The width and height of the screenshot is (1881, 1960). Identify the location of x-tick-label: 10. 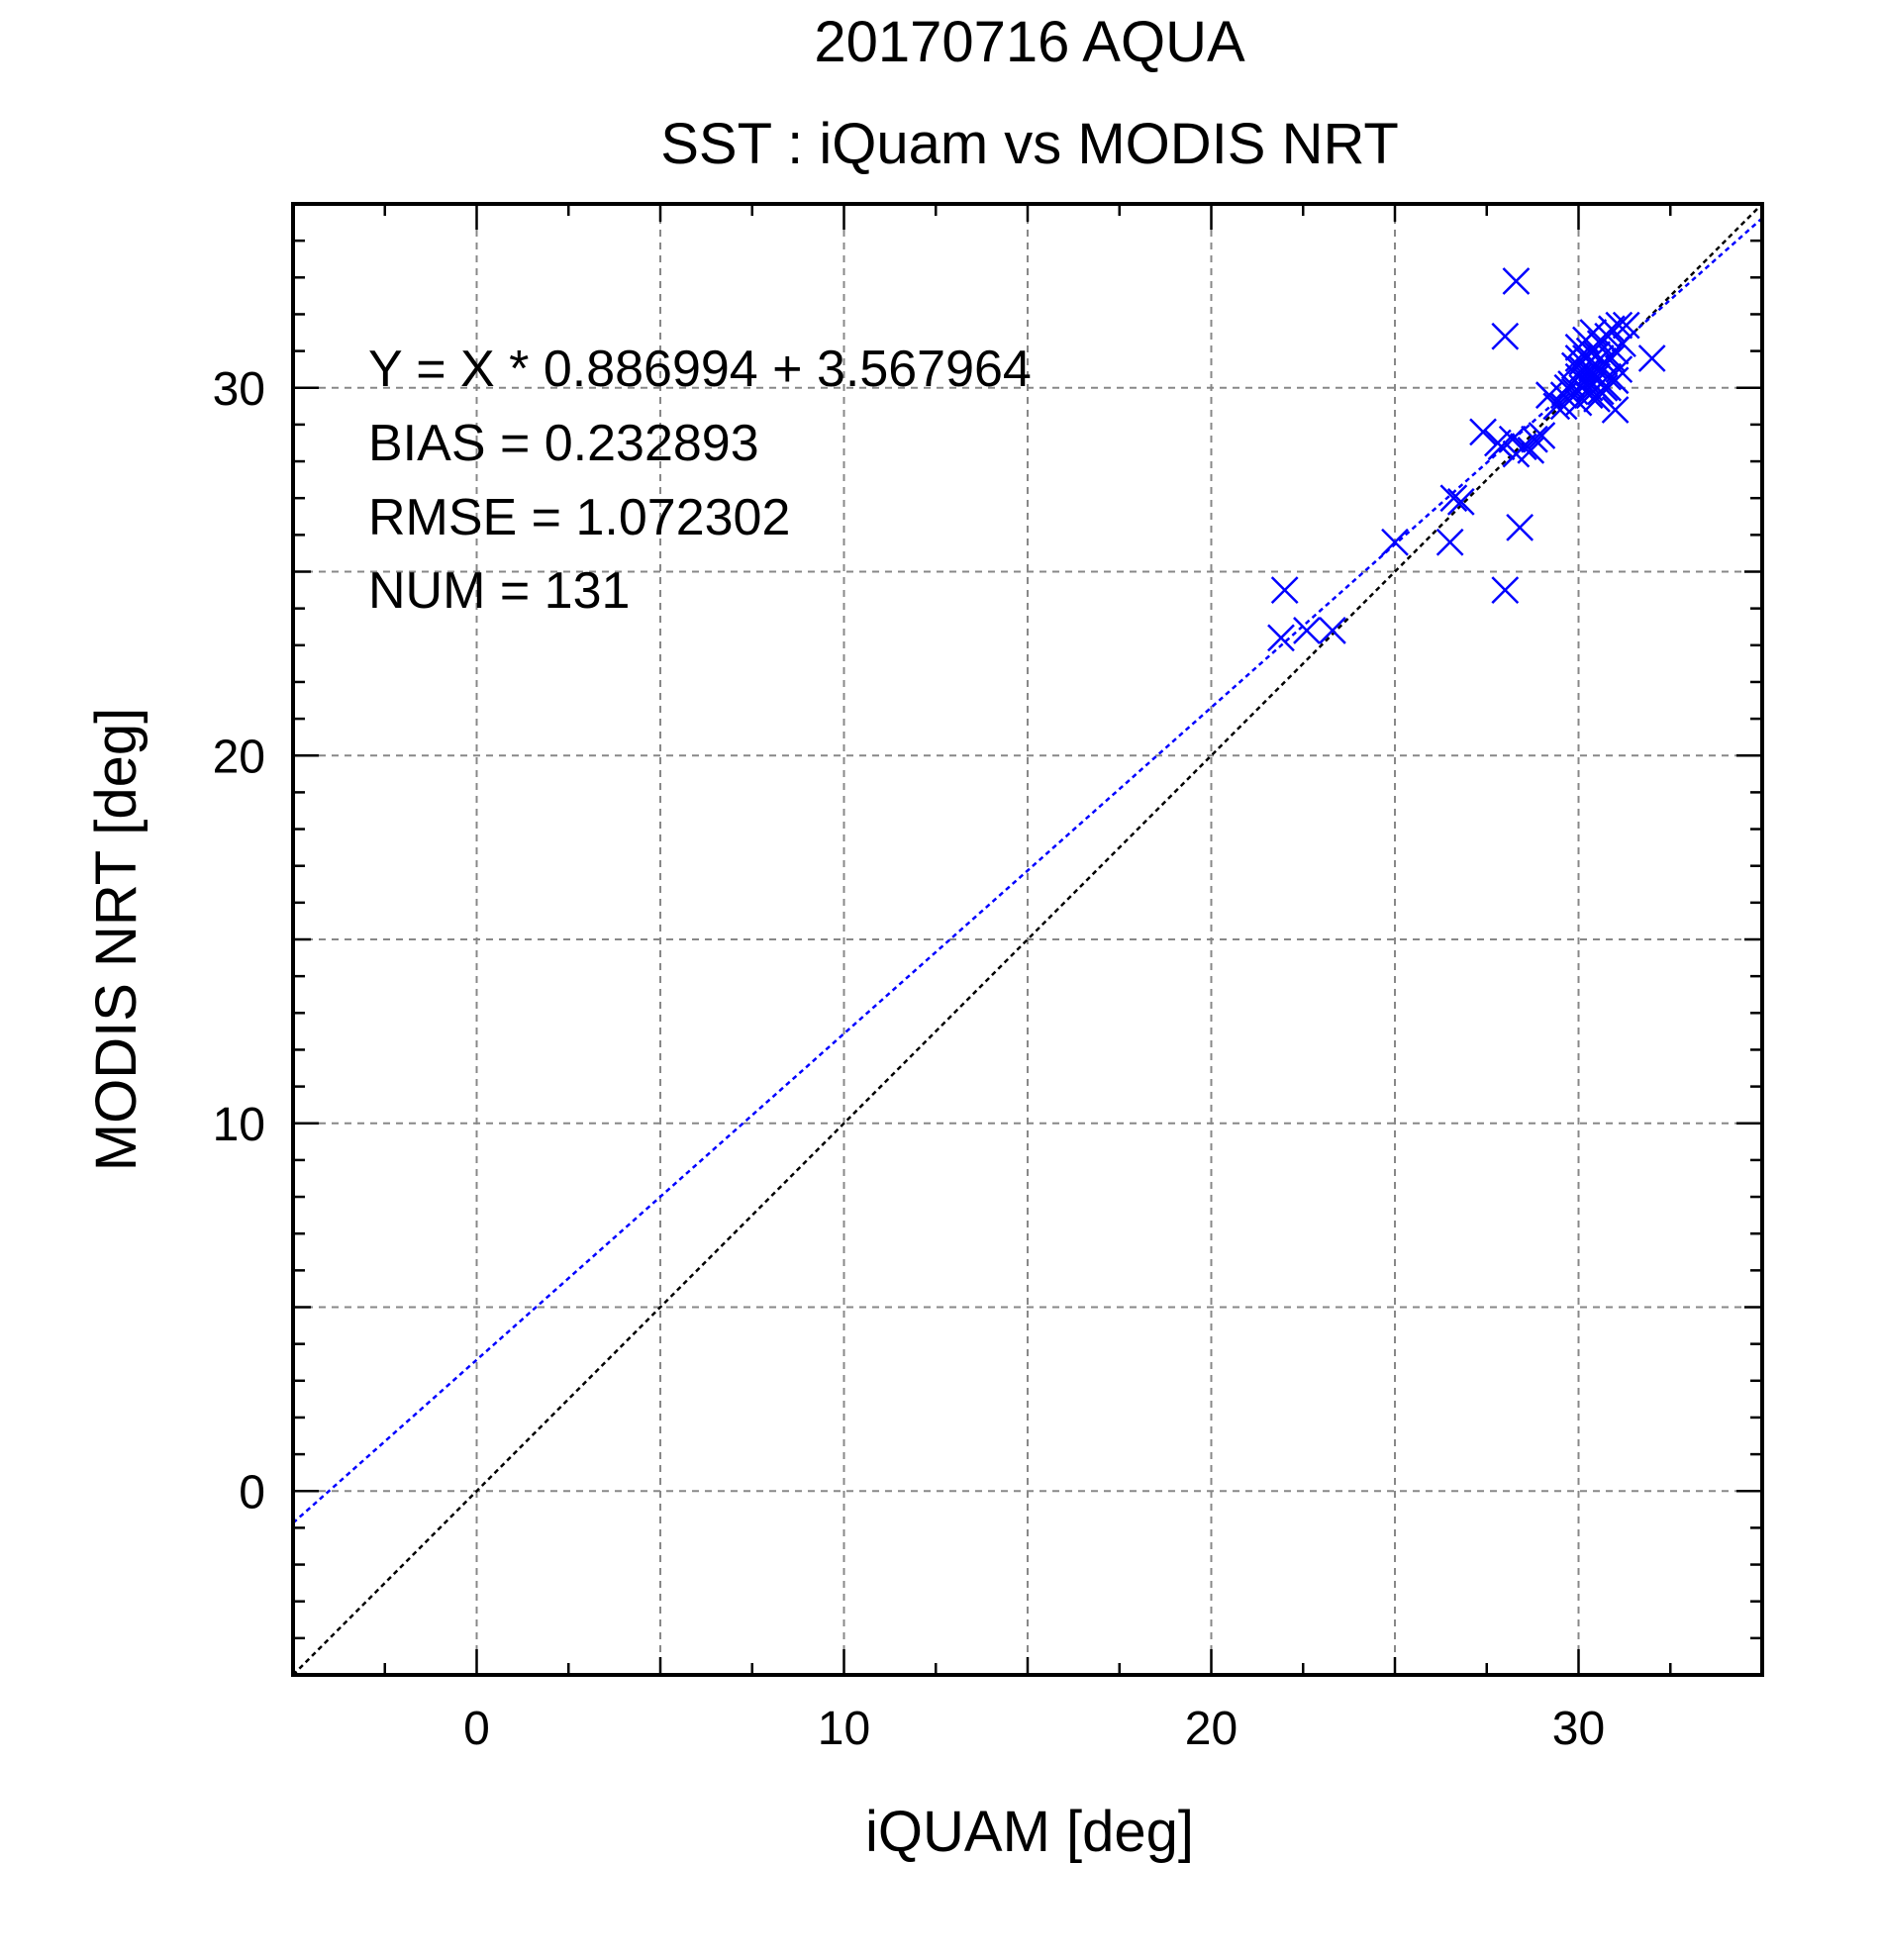
(844, 1729).